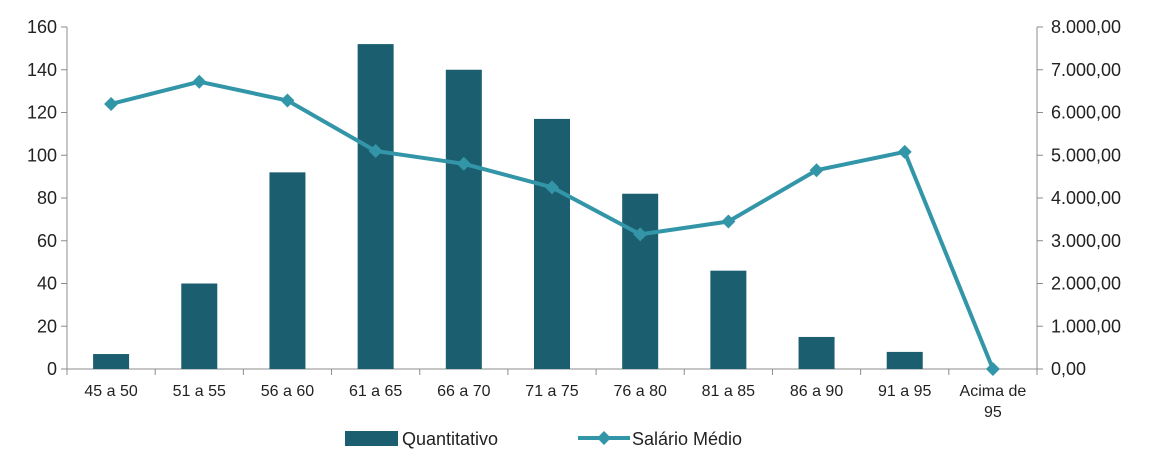  I want to click on right-axis-tick-label: 7.000,00, so click(1086, 70).